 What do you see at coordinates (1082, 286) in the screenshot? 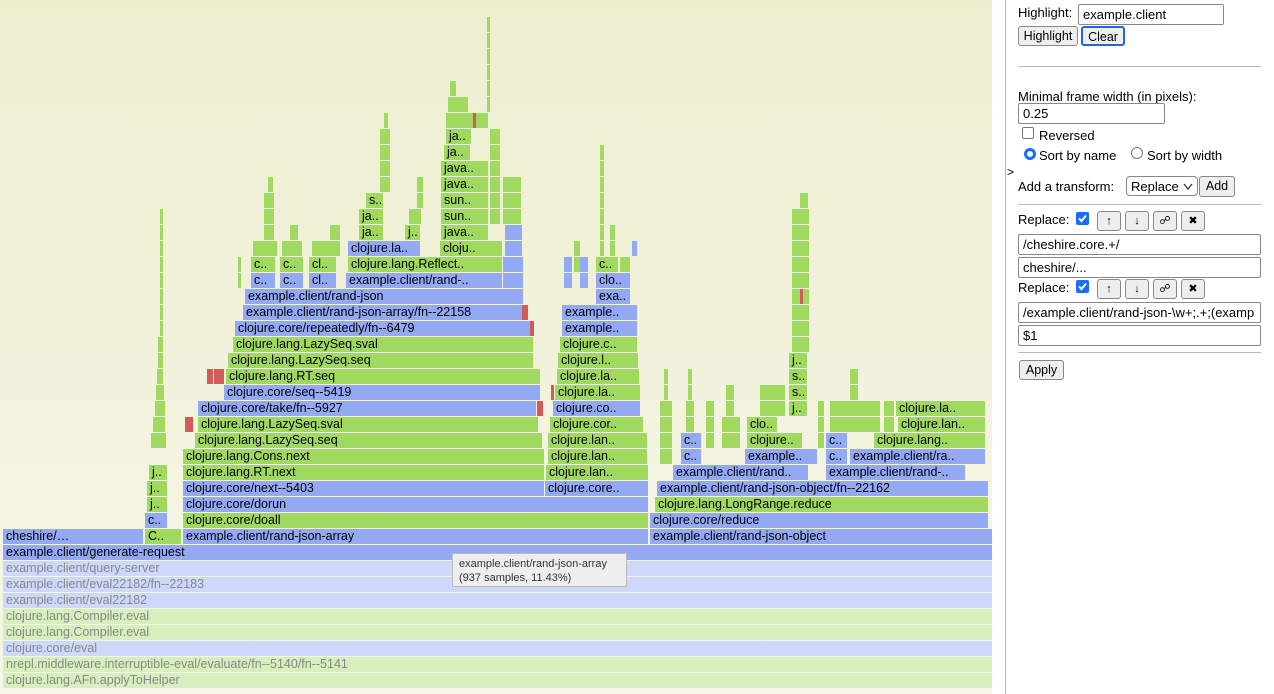
I see `transform-enabled` at bounding box center [1082, 286].